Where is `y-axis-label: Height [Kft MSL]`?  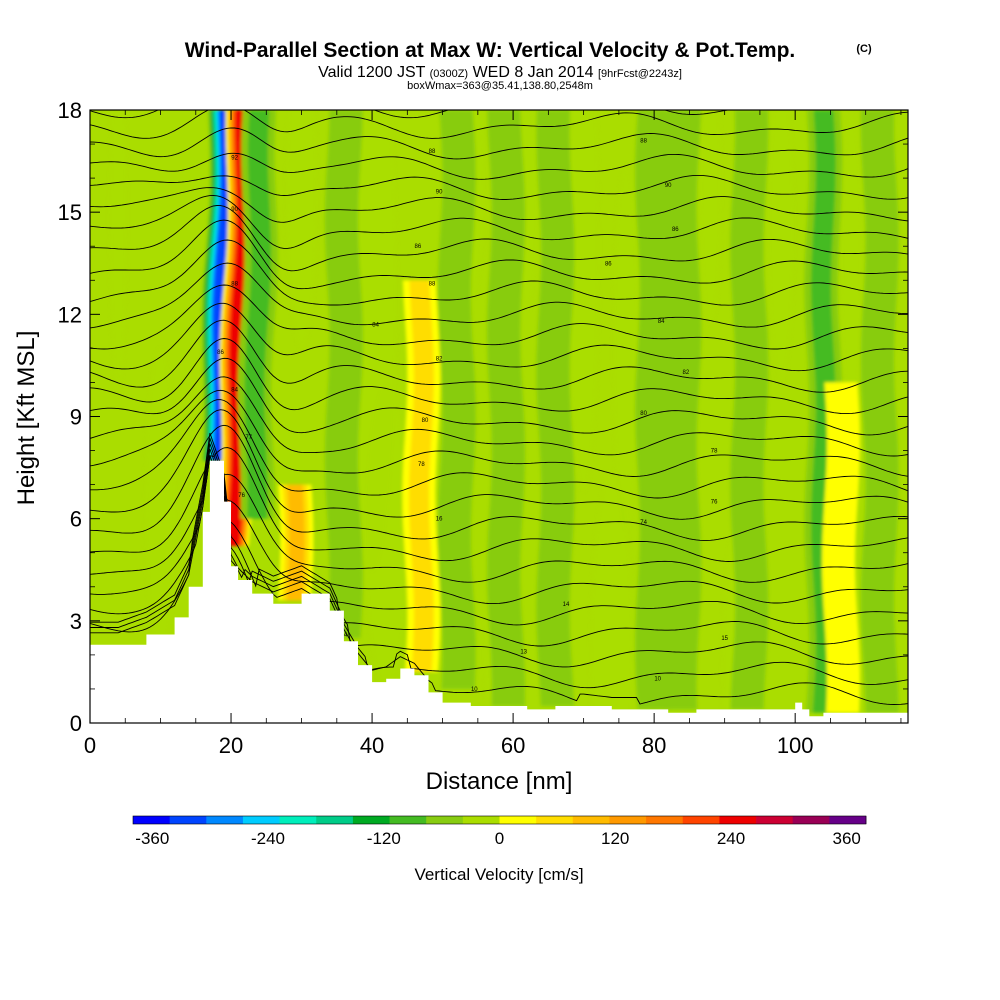 y-axis-label: Height [Kft MSL] is located at coordinates (26, 418).